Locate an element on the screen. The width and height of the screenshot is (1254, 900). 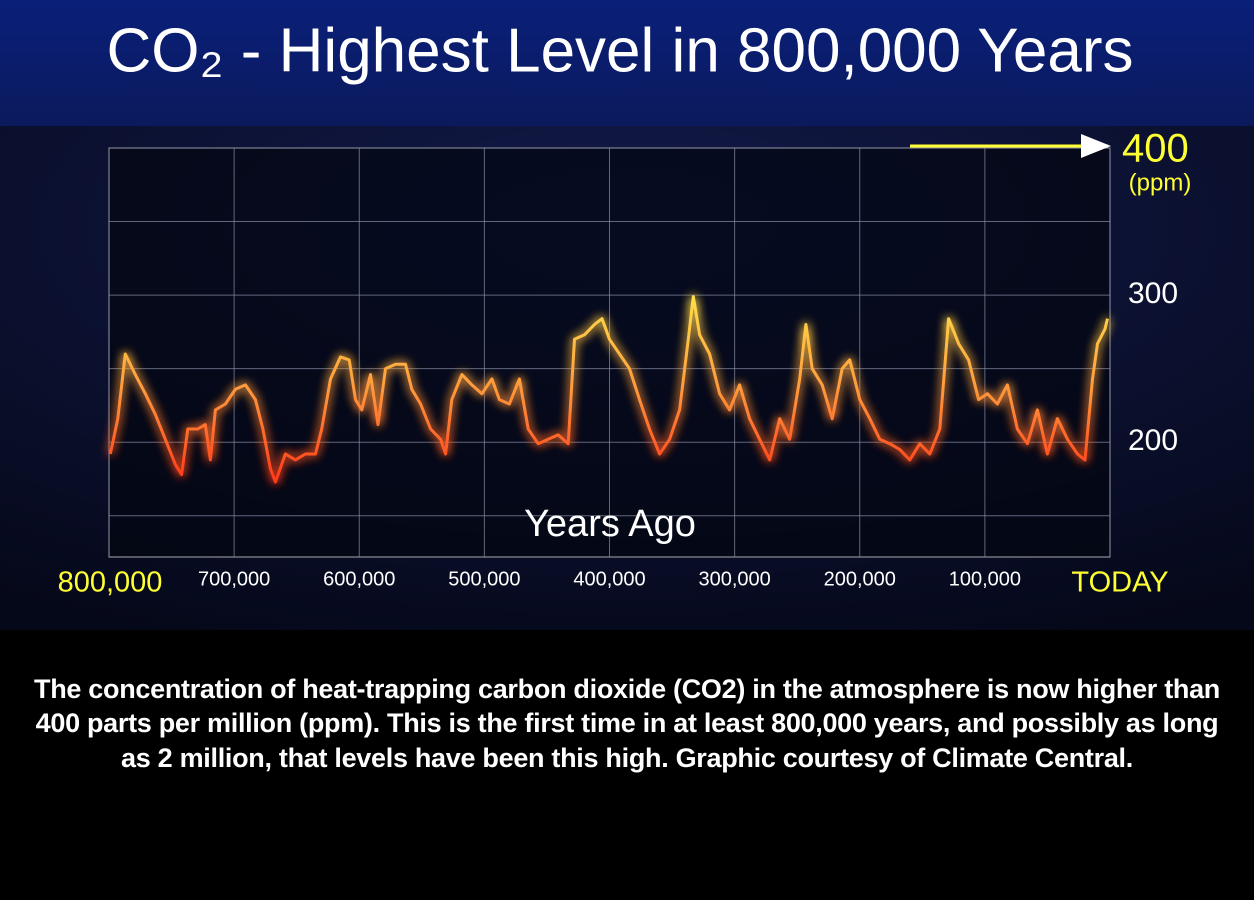
x-tick-label: 800,000 is located at coordinates (110, 583).